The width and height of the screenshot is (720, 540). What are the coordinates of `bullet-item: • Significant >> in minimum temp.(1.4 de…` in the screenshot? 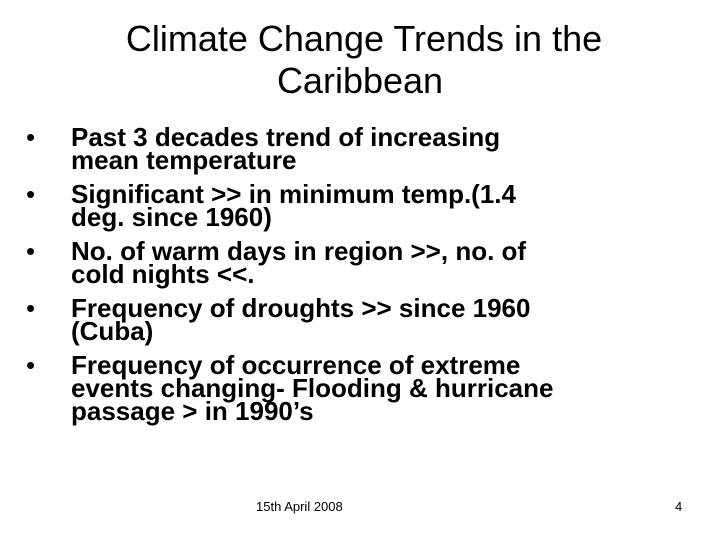 It's located at (360, 205).